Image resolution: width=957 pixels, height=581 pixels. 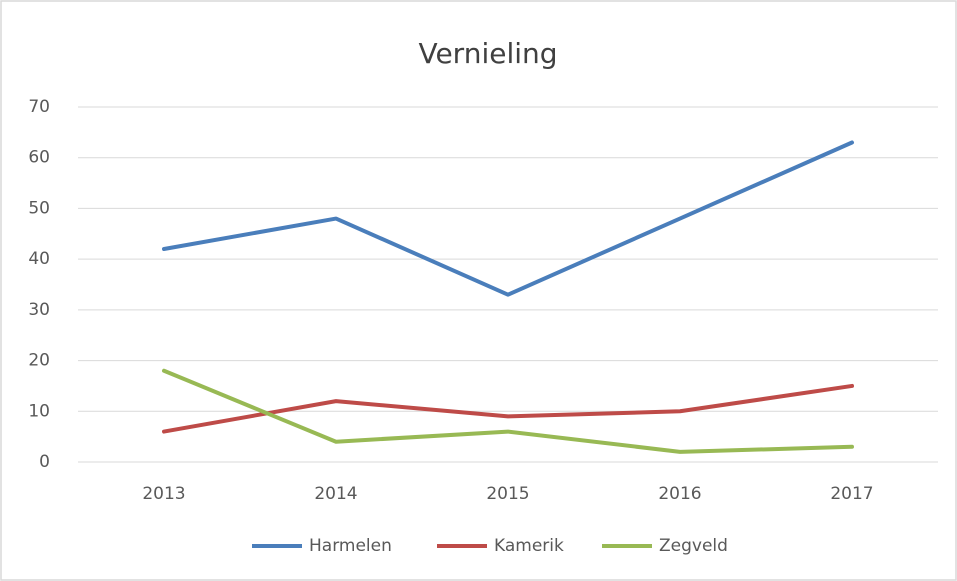 What do you see at coordinates (39, 158) in the screenshot?
I see `y-tick-label: 60` at bounding box center [39, 158].